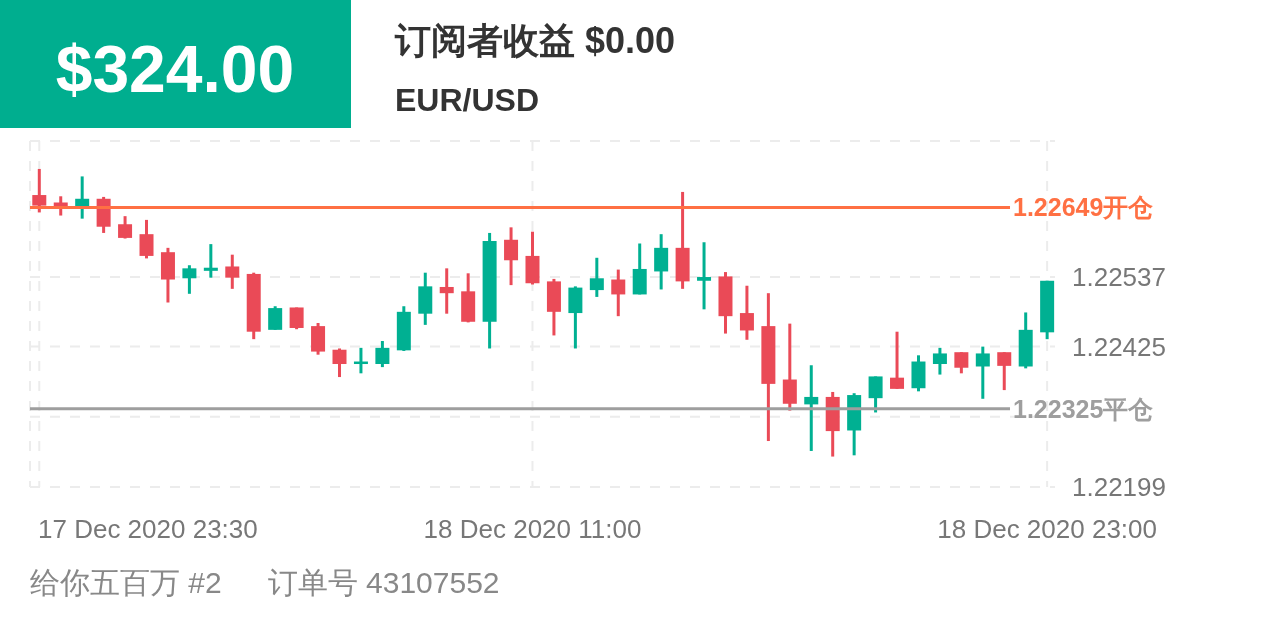 Image resolution: width=1266 pixels, height=633 pixels. I want to click on text: 订单号 43107552, so click(383, 582).